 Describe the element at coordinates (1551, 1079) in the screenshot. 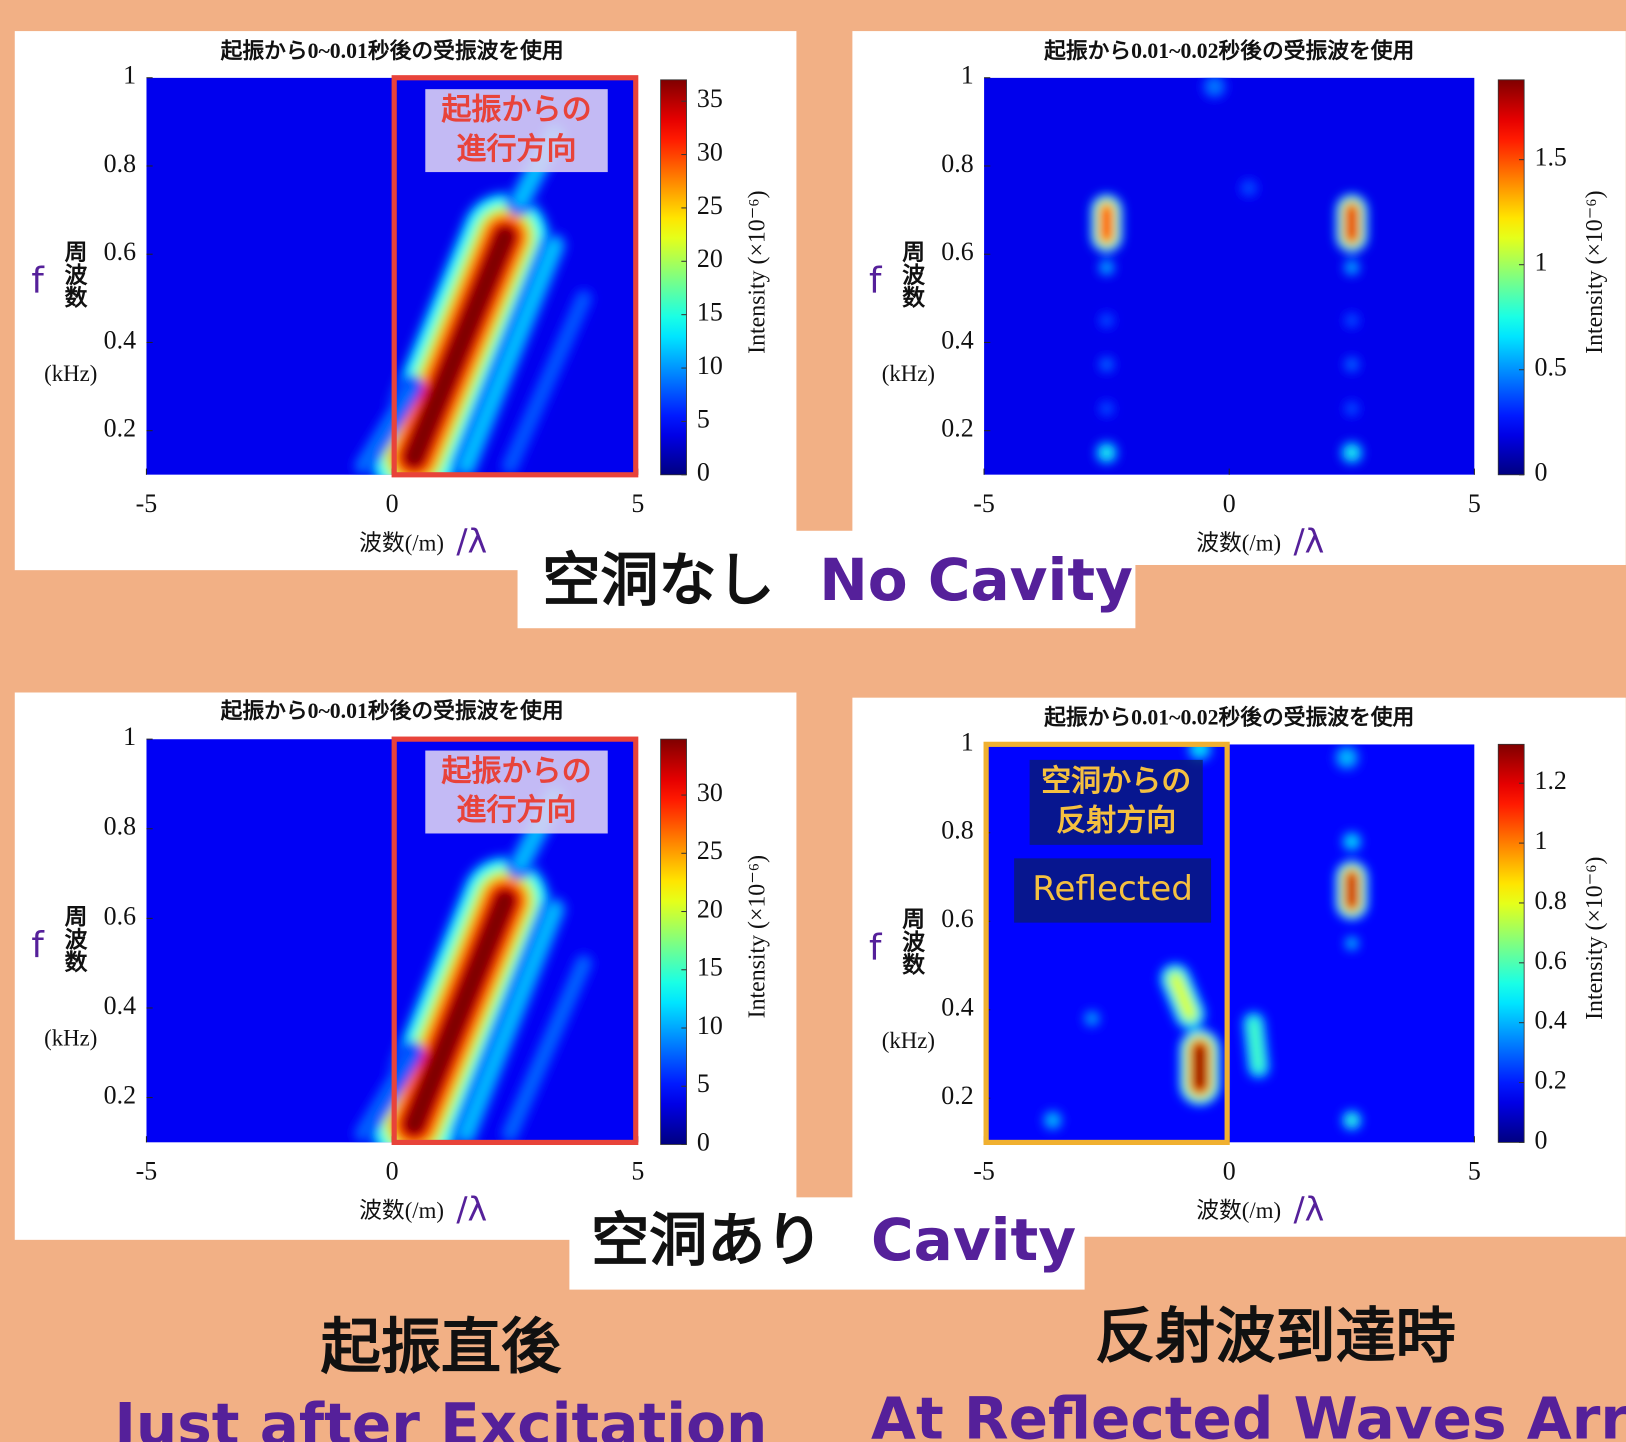

I see `colorbar-tick-label: 0.2` at that location.